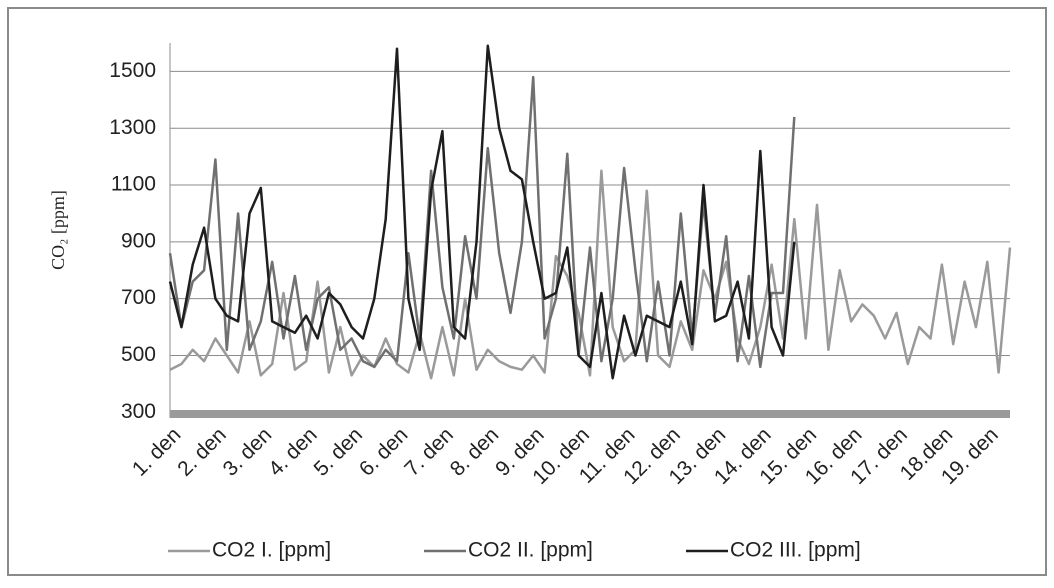  What do you see at coordinates (133, 184) in the screenshot?
I see `y-tick-label: 1100` at bounding box center [133, 184].